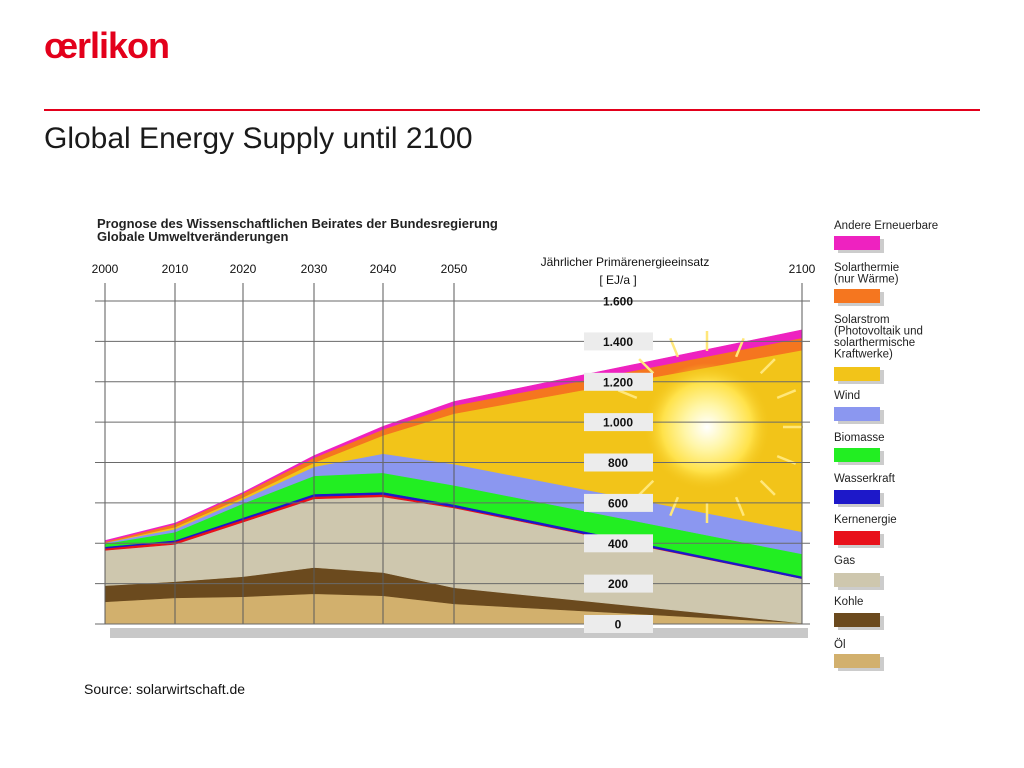 Image resolution: width=1024 pixels, height=768 pixels. I want to click on legend-label: Solarthermie, so click(866, 268).